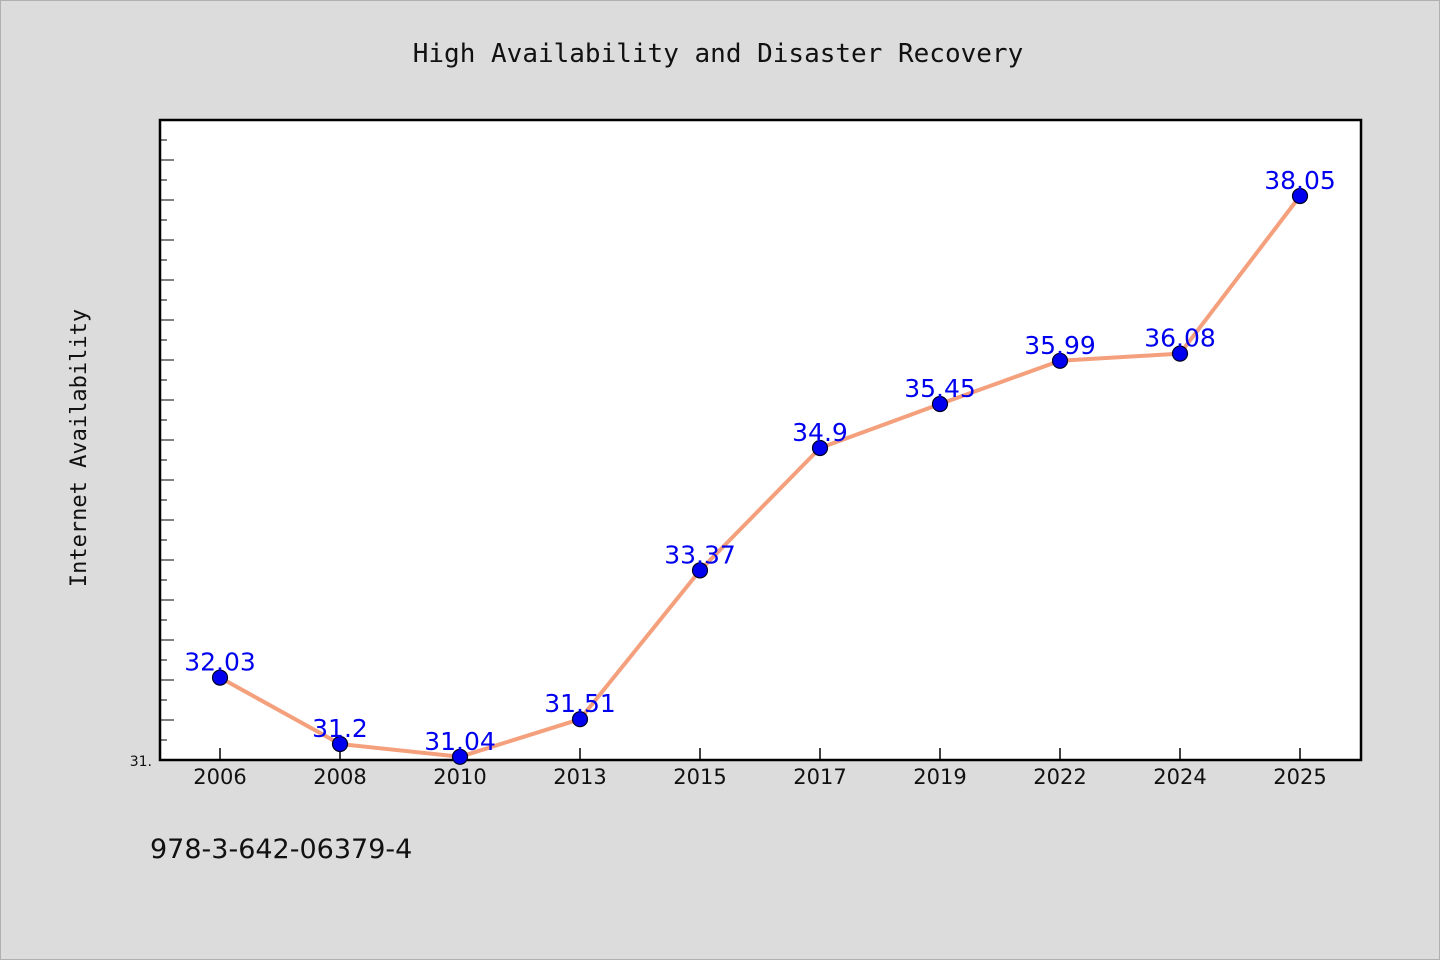 The image size is (1440, 960). Describe the element at coordinates (819, 777) in the screenshot. I see `x-tick-label: 2017` at that location.